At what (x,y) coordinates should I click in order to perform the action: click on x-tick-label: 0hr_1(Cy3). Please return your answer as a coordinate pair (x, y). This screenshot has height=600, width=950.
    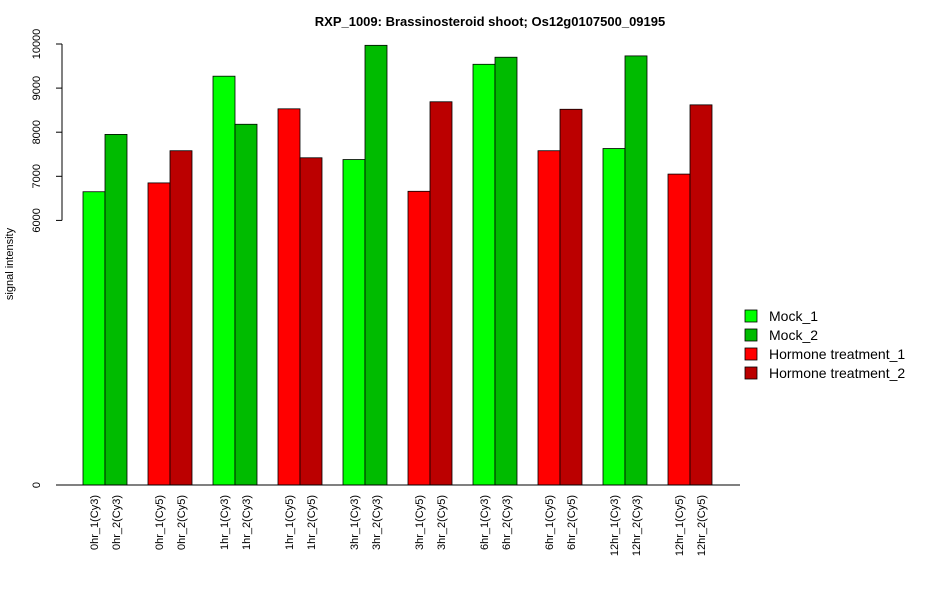
    Looking at the image, I should click on (95, 522).